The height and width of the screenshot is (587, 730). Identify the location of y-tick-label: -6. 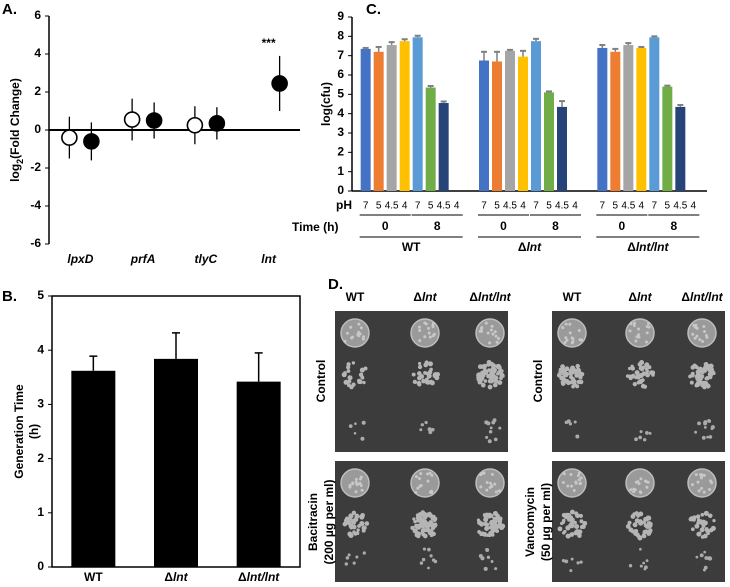
(35, 243).